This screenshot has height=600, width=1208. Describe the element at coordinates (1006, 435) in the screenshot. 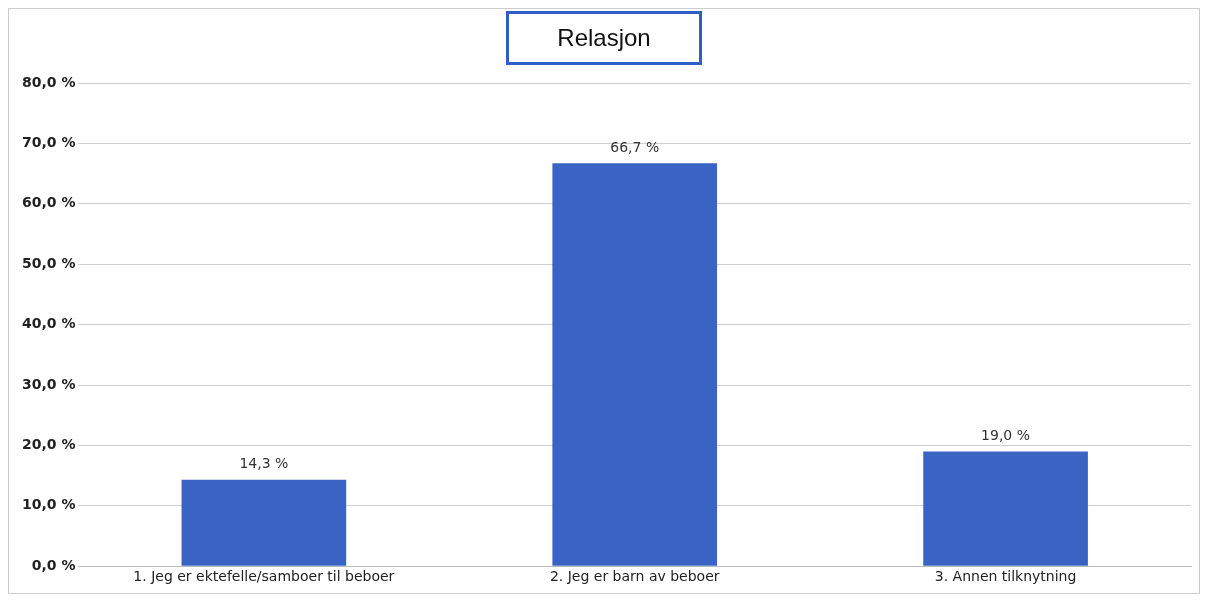

I see `data-label: 19,0 %` at that location.